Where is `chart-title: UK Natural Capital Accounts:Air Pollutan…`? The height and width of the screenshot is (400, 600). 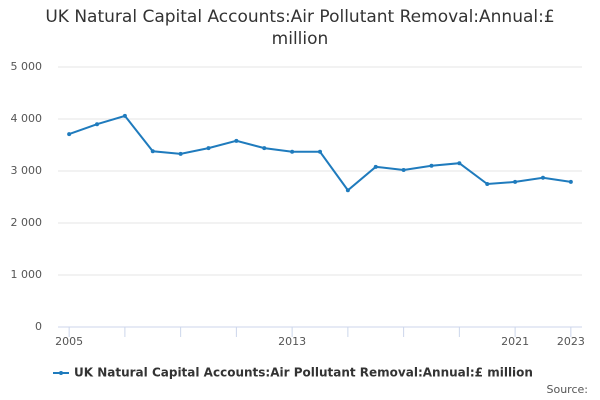
chart-title: UK Natural Capital Accounts:Air Pollutan… is located at coordinates (300, 28).